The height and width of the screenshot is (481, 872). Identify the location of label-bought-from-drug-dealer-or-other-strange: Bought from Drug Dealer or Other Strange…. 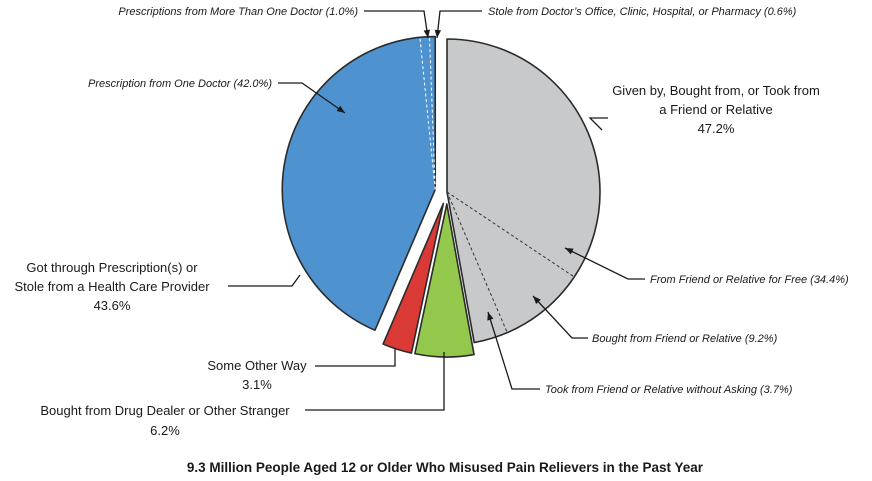
(165, 420).